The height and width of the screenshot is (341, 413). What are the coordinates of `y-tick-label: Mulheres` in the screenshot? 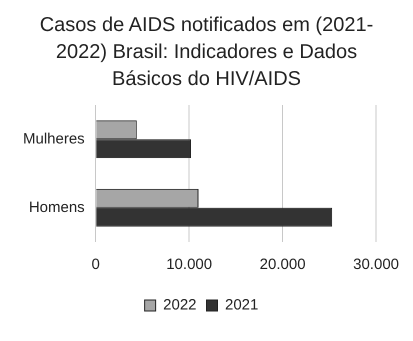 It's located at (53, 139).